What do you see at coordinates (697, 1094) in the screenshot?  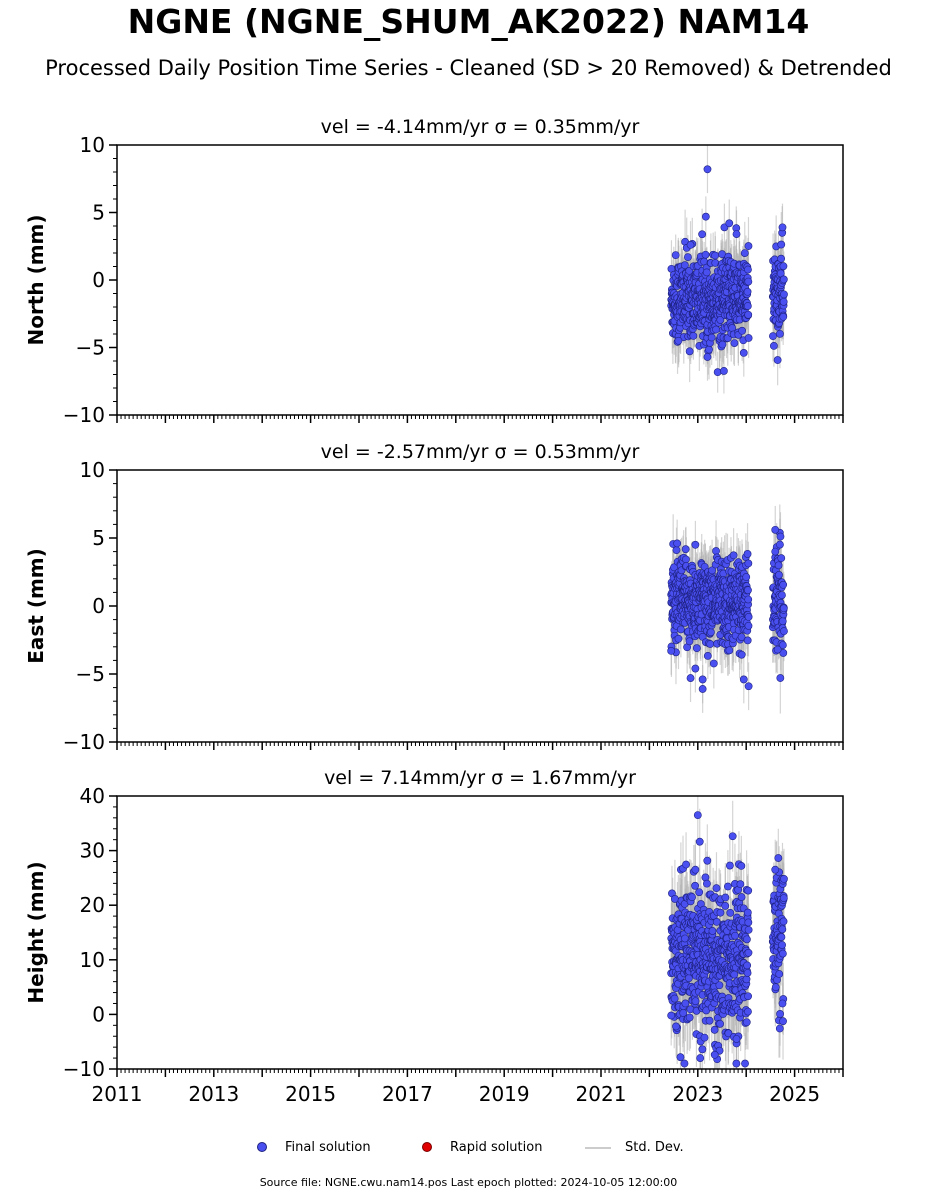 I see `x-tick-label: 2023` at bounding box center [697, 1094].